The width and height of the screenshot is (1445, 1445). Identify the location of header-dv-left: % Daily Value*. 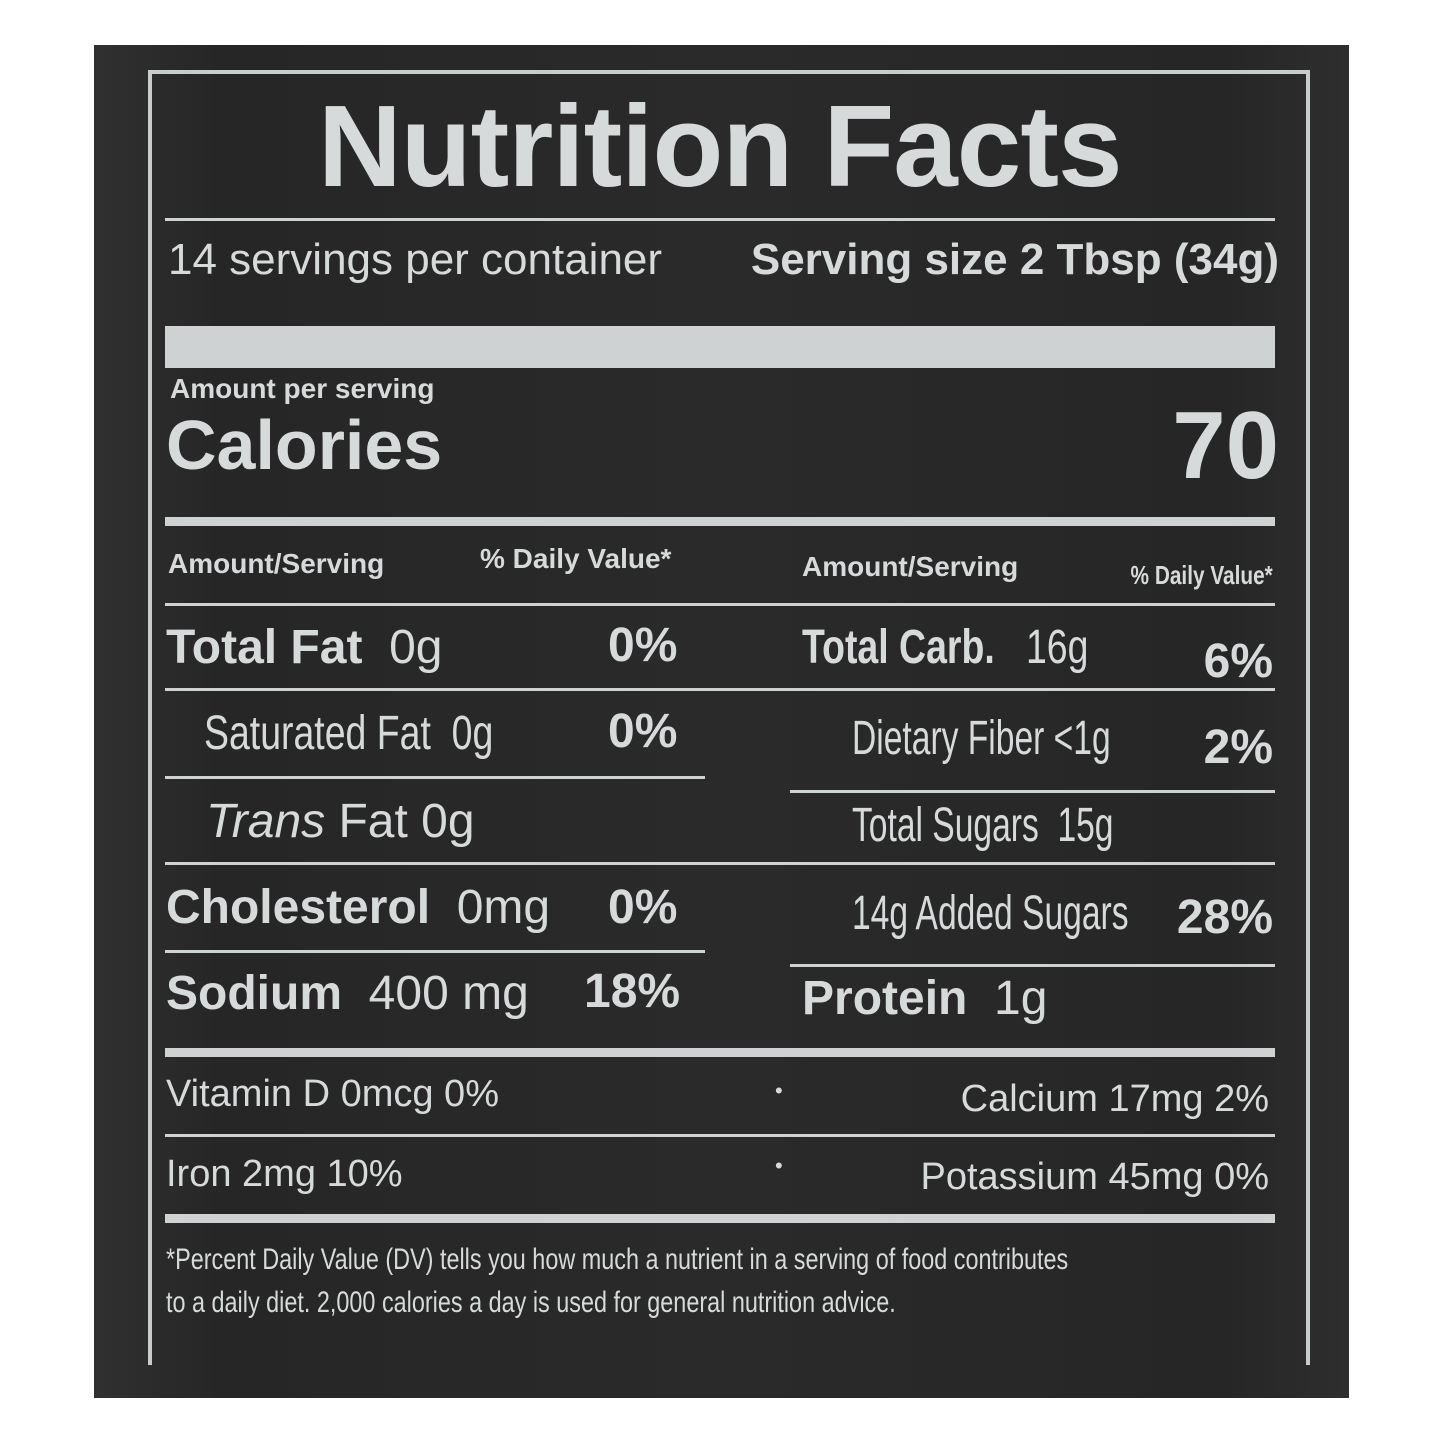
(576, 558).